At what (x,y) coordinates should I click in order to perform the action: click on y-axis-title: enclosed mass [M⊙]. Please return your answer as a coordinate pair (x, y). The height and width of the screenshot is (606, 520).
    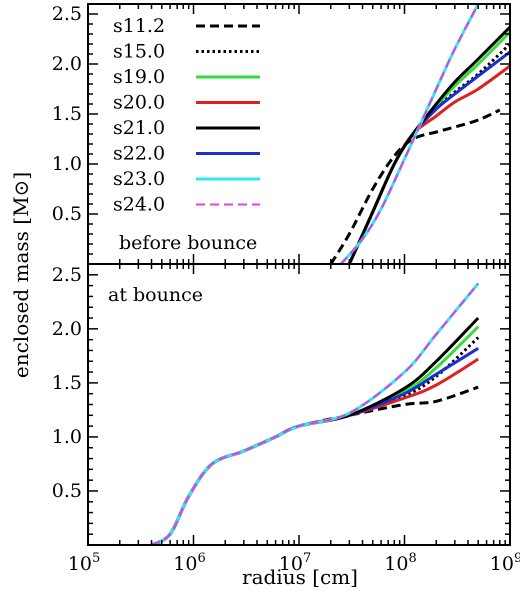
    Looking at the image, I should click on (21, 275).